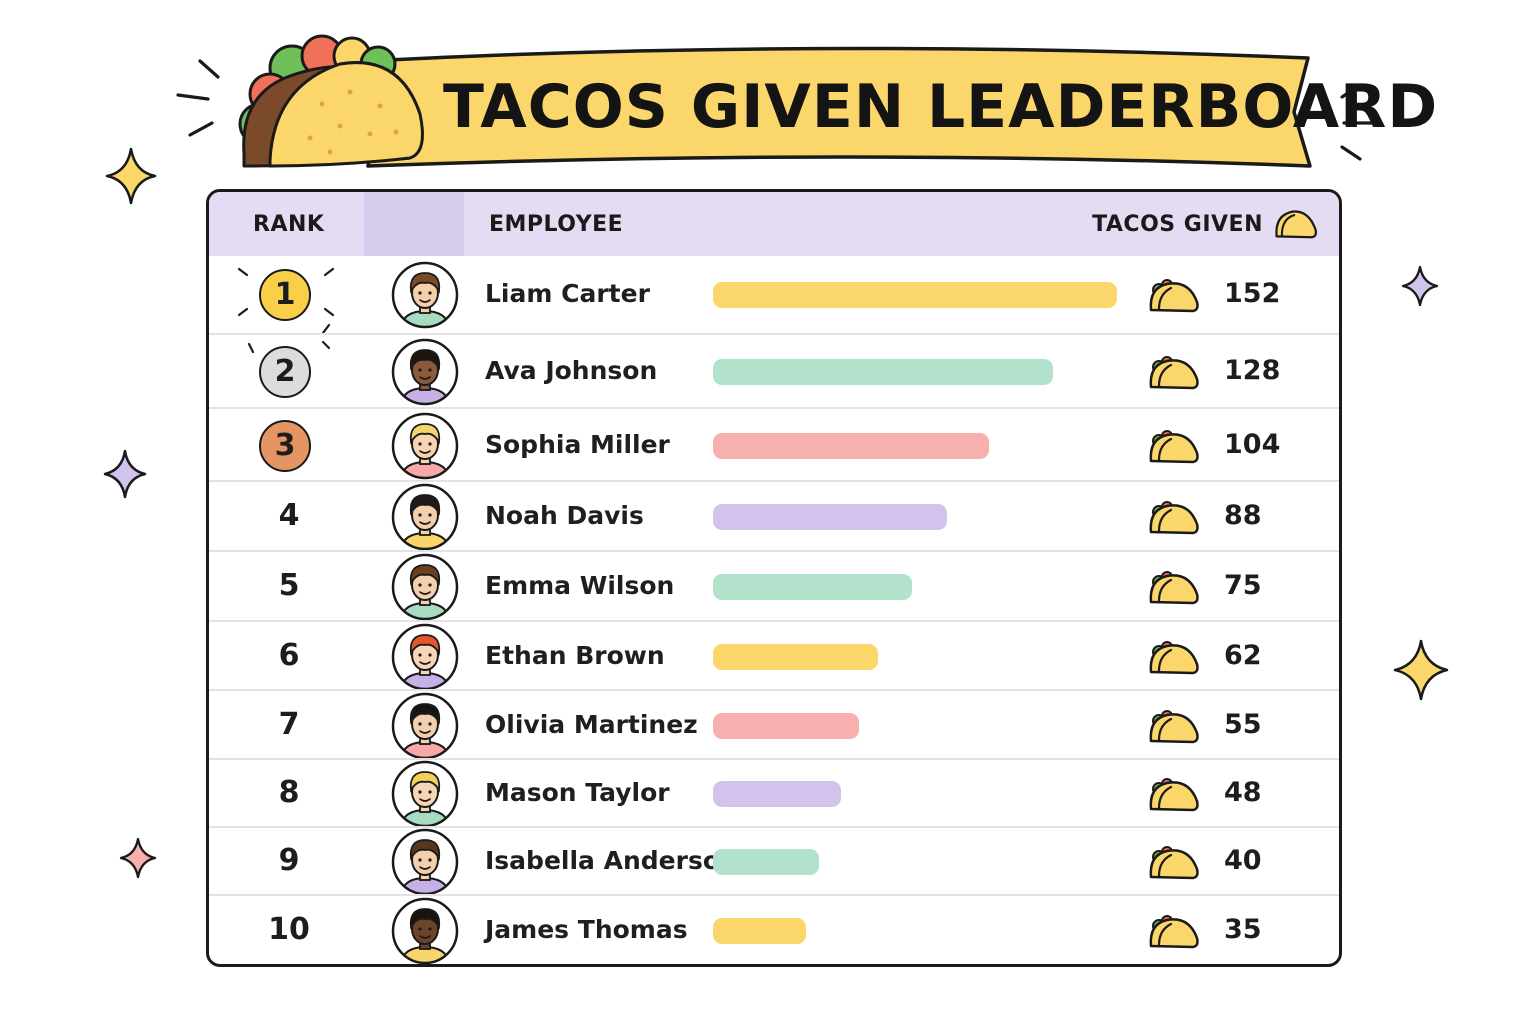 The image size is (1536, 1024). What do you see at coordinates (591, 724) in the screenshot?
I see `employee-name: Olivia Martinez` at bounding box center [591, 724].